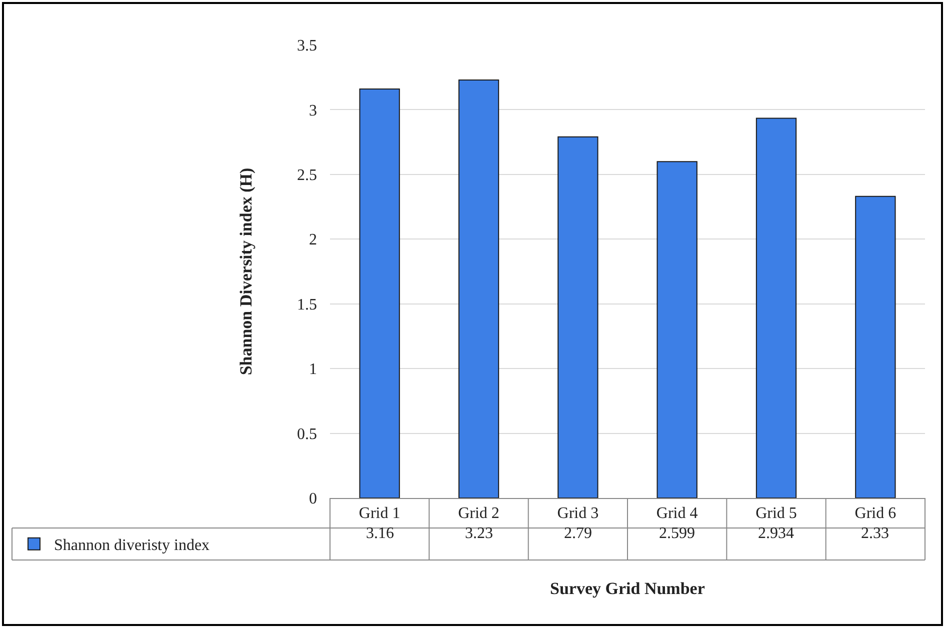  Describe the element at coordinates (379, 513) in the screenshot. I see `x-tick-label: Grid 1` at that location.